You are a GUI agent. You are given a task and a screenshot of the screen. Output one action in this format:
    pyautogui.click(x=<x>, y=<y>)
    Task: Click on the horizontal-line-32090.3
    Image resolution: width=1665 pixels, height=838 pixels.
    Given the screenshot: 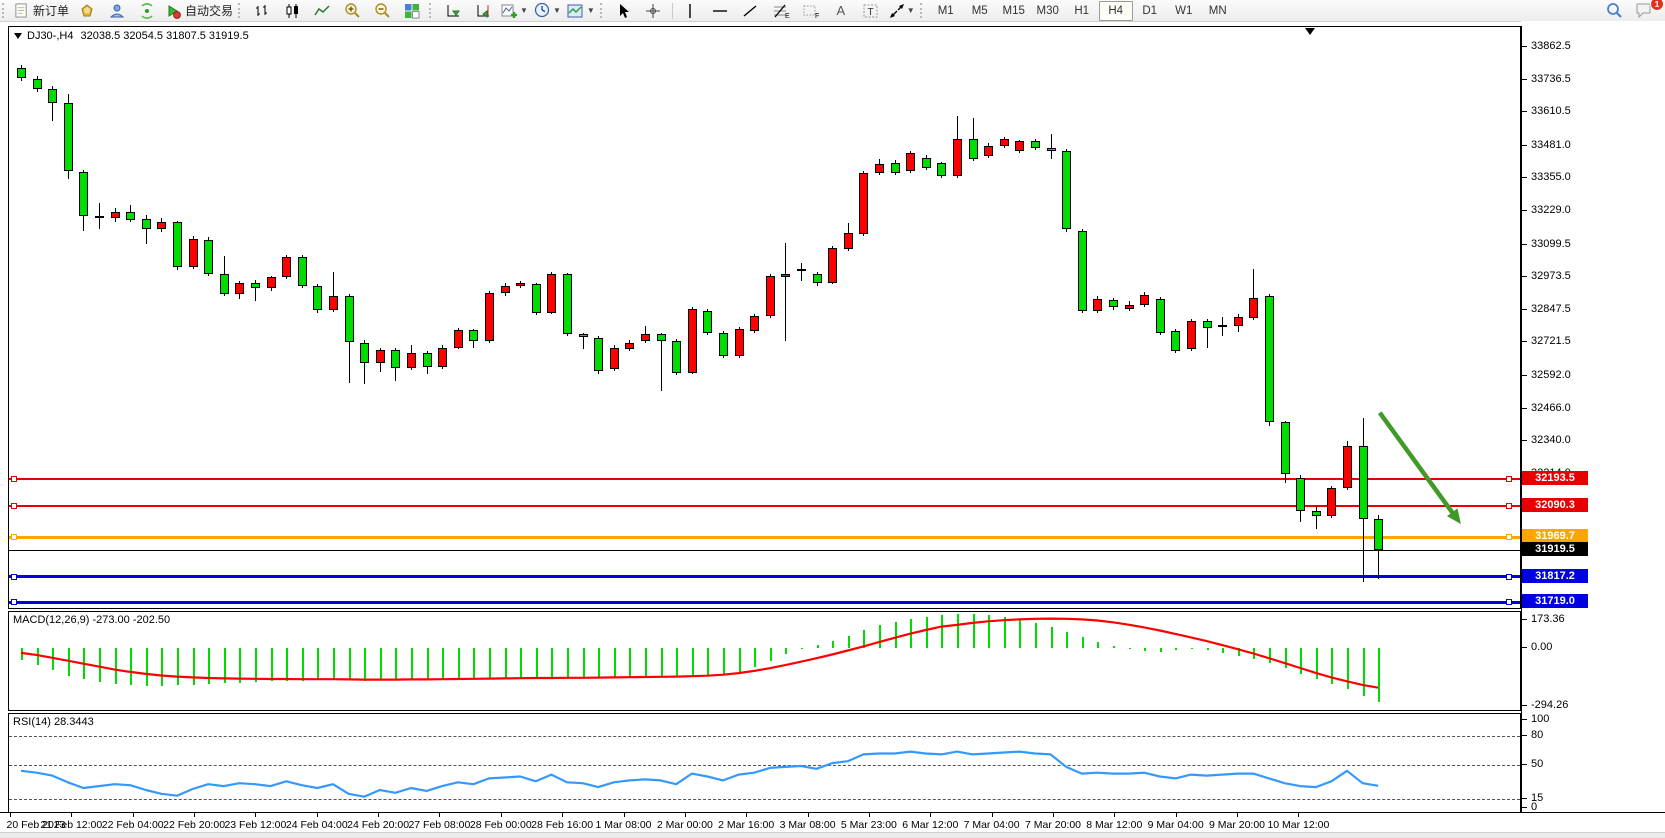 What is the action you would take?
    pyautogui.click(x=764, y=505)
    